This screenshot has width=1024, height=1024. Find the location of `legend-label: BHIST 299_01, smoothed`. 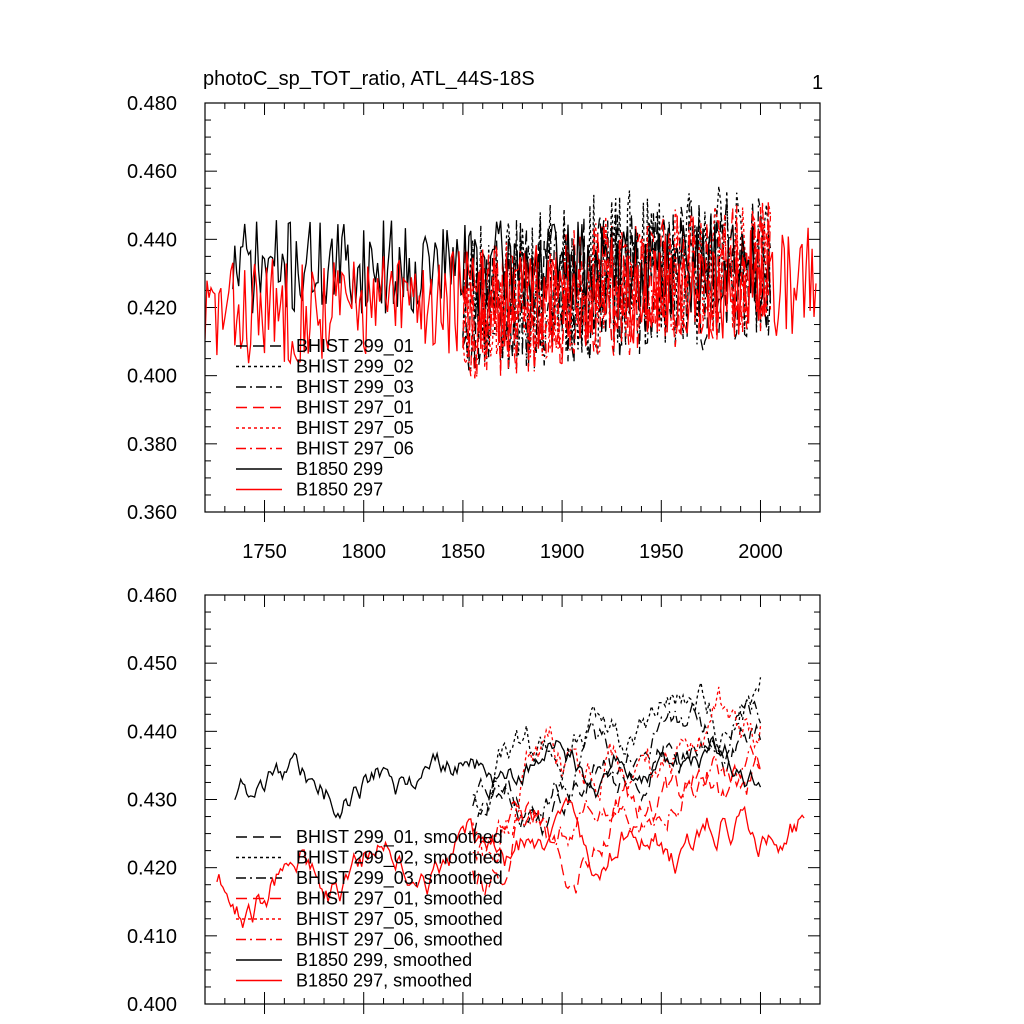

legend-label: BHIST 299_01, smoothed is located at coordinates (399, 837).